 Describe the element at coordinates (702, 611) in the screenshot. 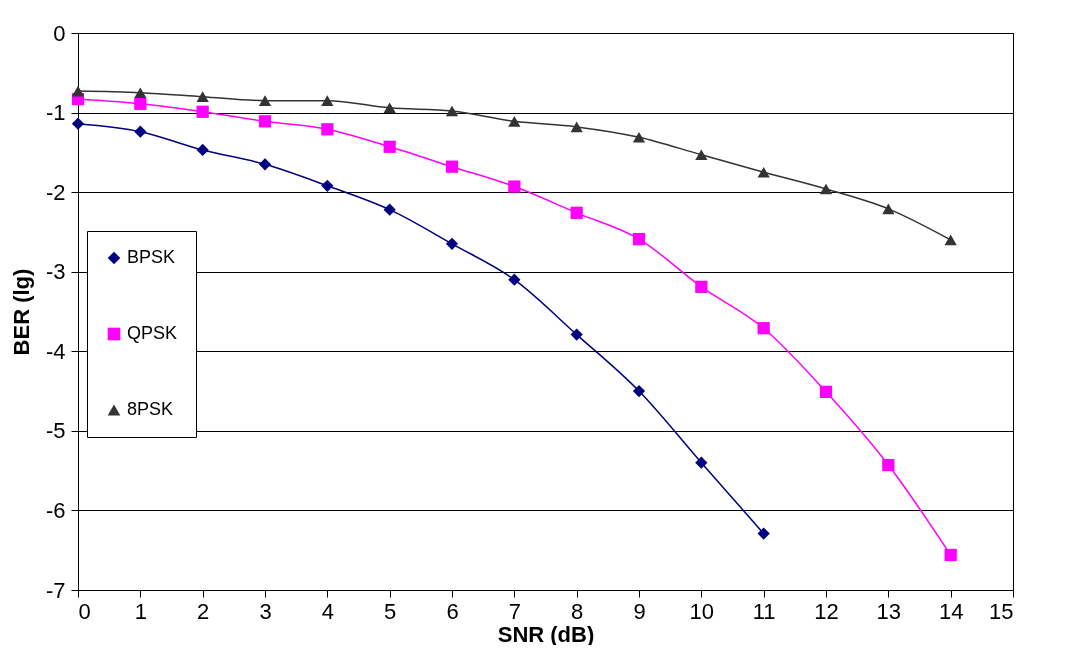

I see `x-tick-label: 10` at that location.